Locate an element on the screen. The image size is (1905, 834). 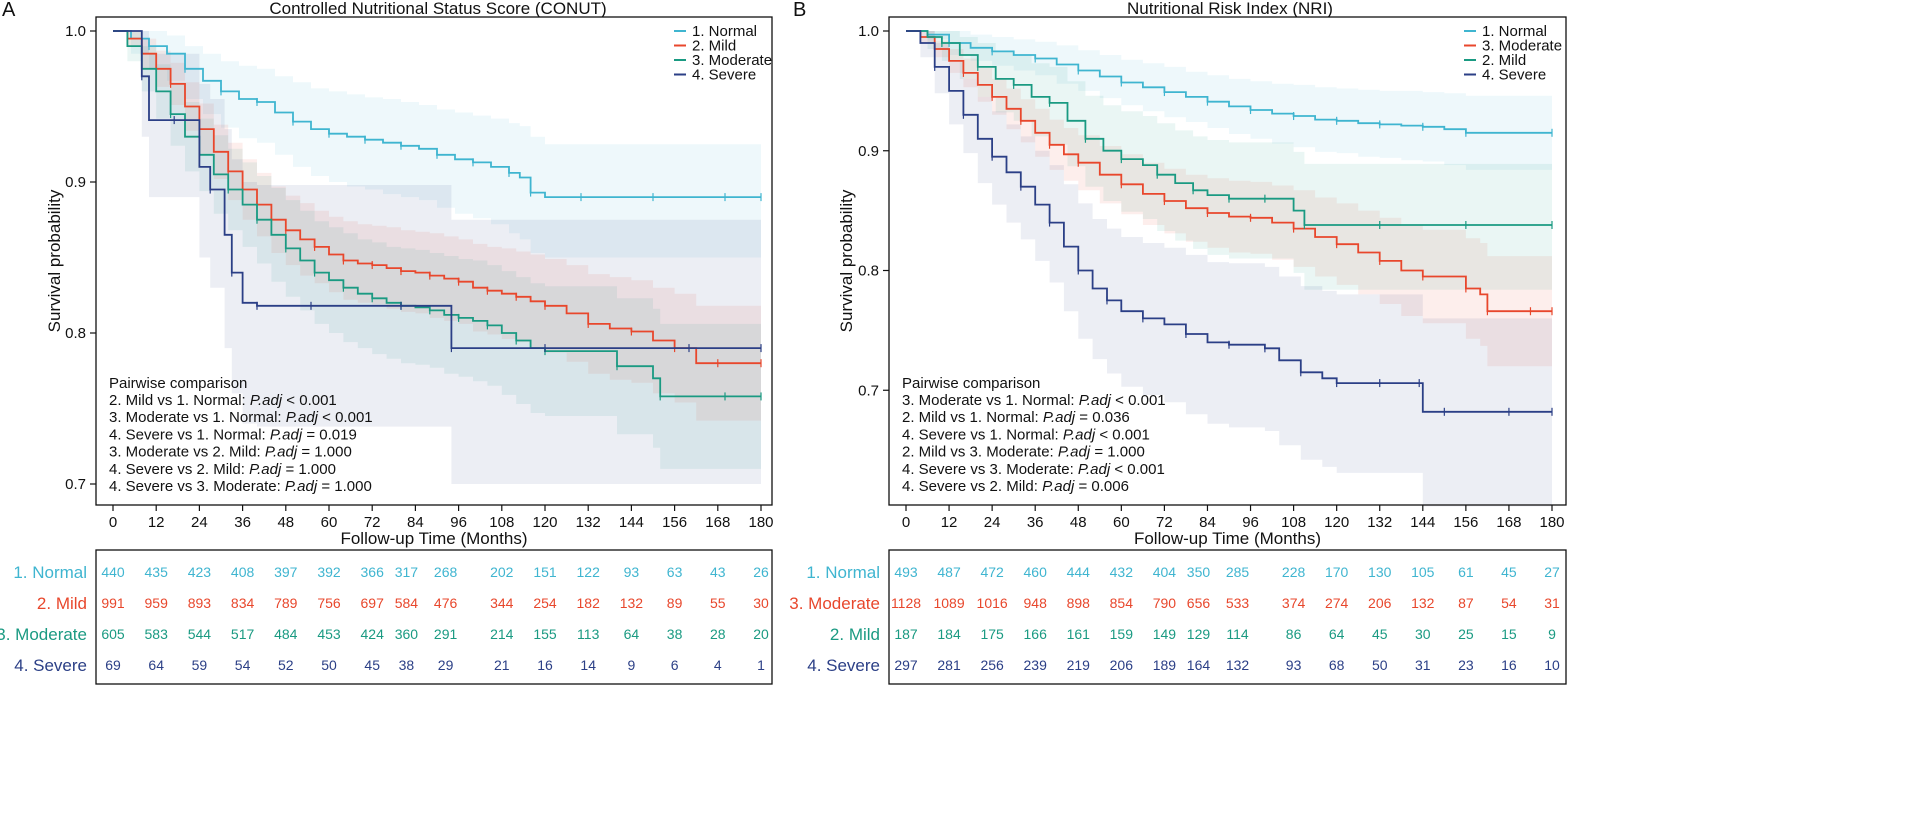
risk-count: 959 is located at coordinates (157, 603).